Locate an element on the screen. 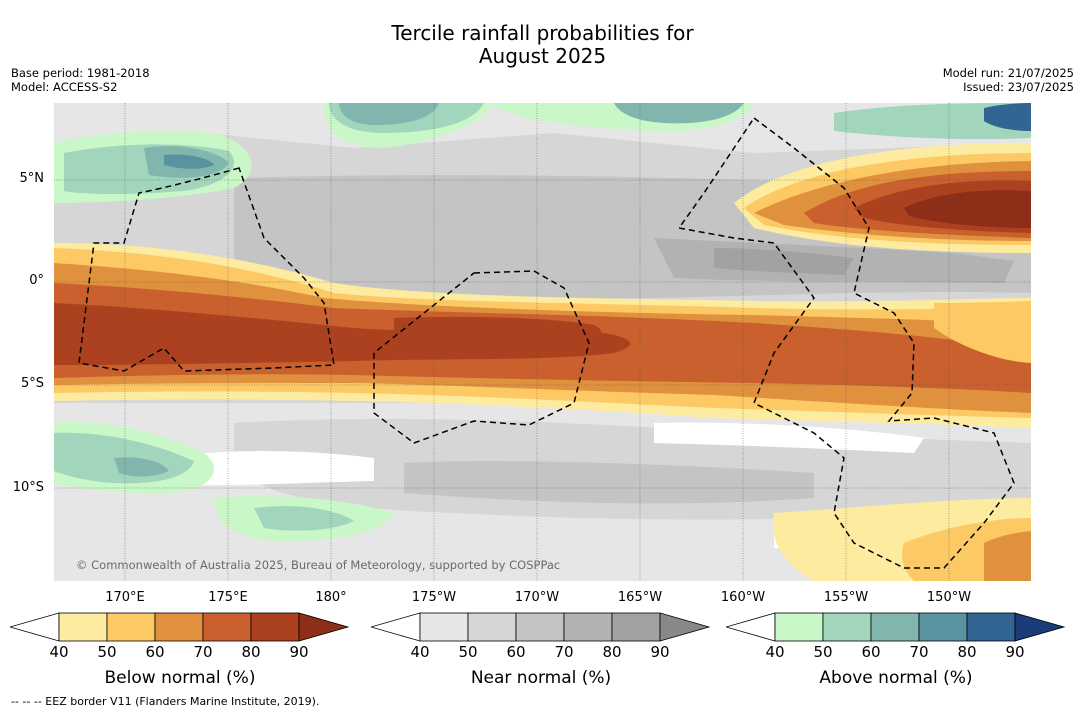  near-tick-60: 60 is located at coordinates (516, 652).